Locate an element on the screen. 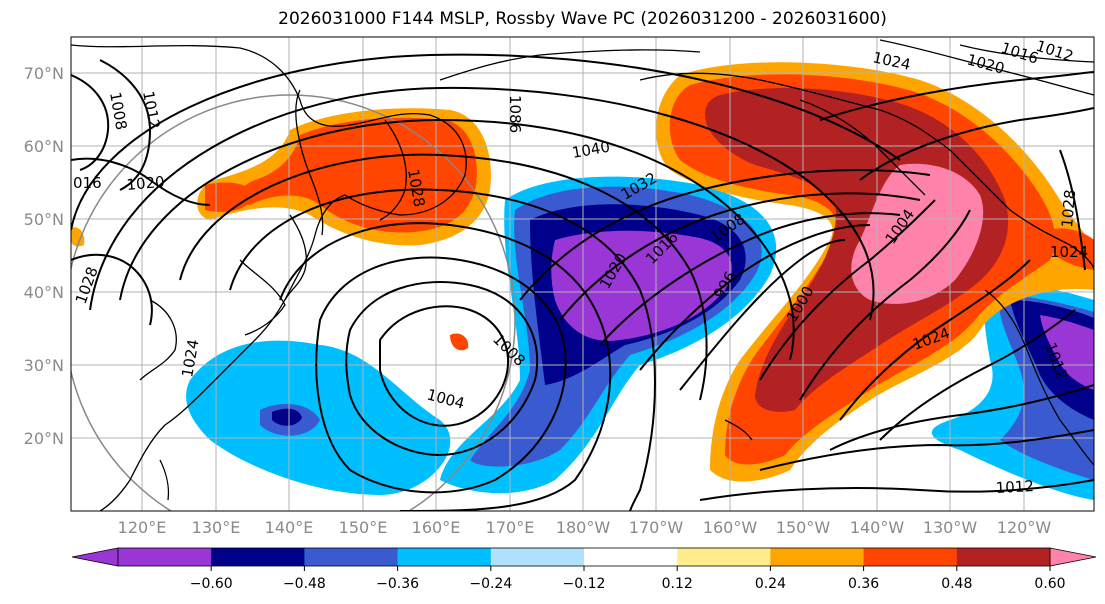 This screenshot has width=1105, height=604. colorbar-tick-label: 0.24 is located at coordinates (770, 584).